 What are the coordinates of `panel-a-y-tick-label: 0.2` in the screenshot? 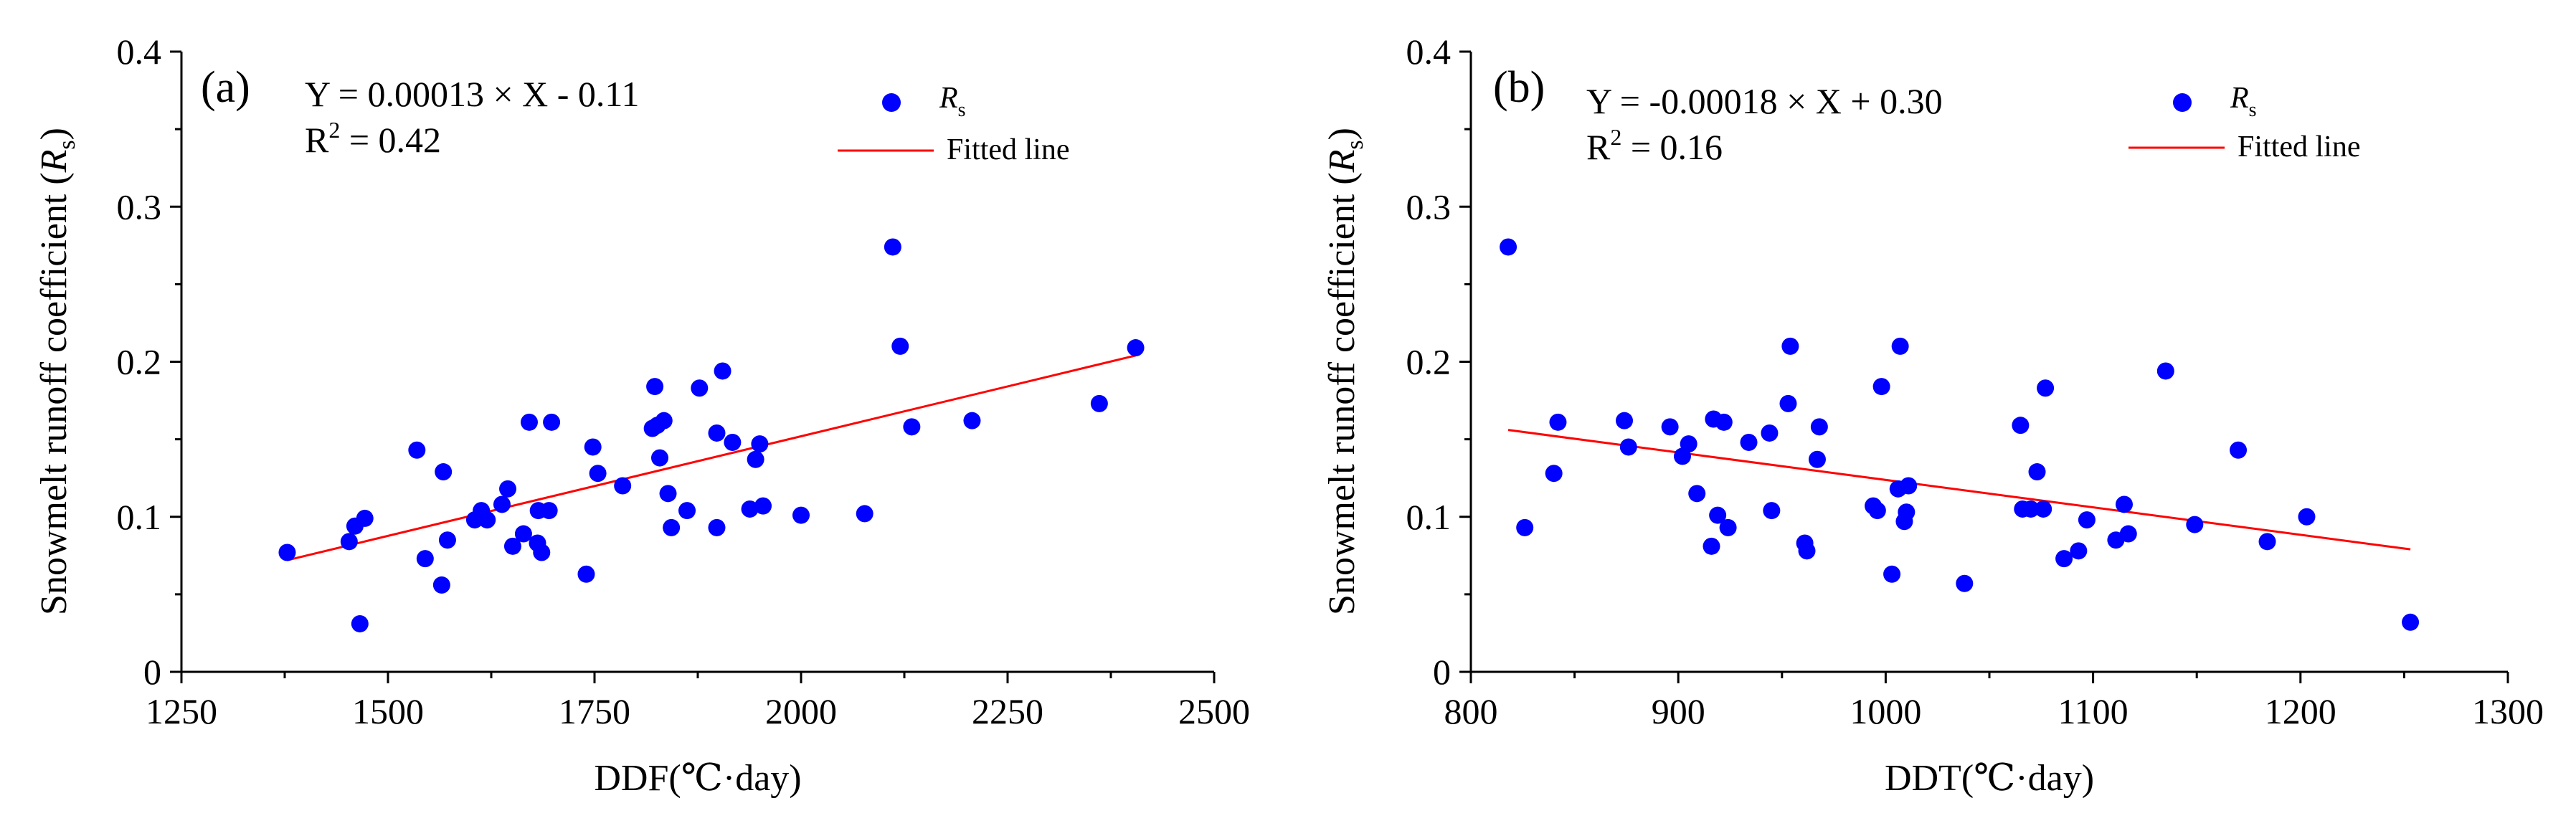 It's located at (139, 362).